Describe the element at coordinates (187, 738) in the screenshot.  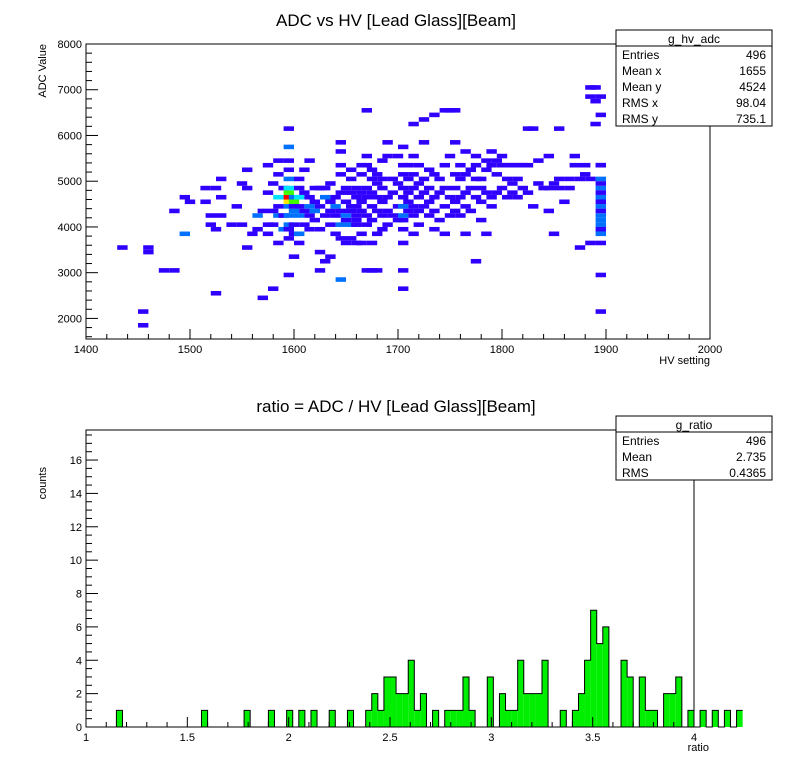
I see `x-tick-label: 1.5` at that location.